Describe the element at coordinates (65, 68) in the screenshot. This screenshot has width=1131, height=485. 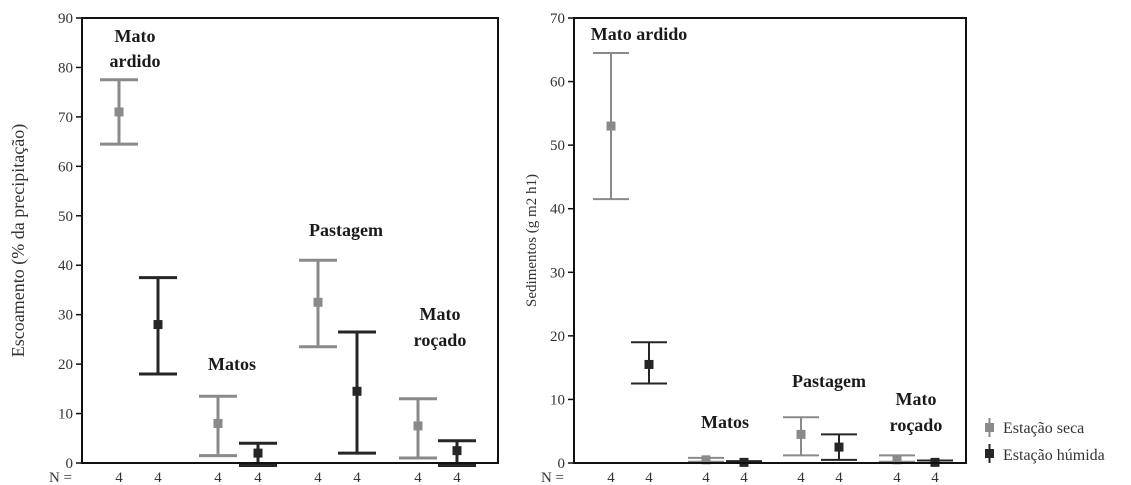
I see `y-tick-label: 80` at that location.